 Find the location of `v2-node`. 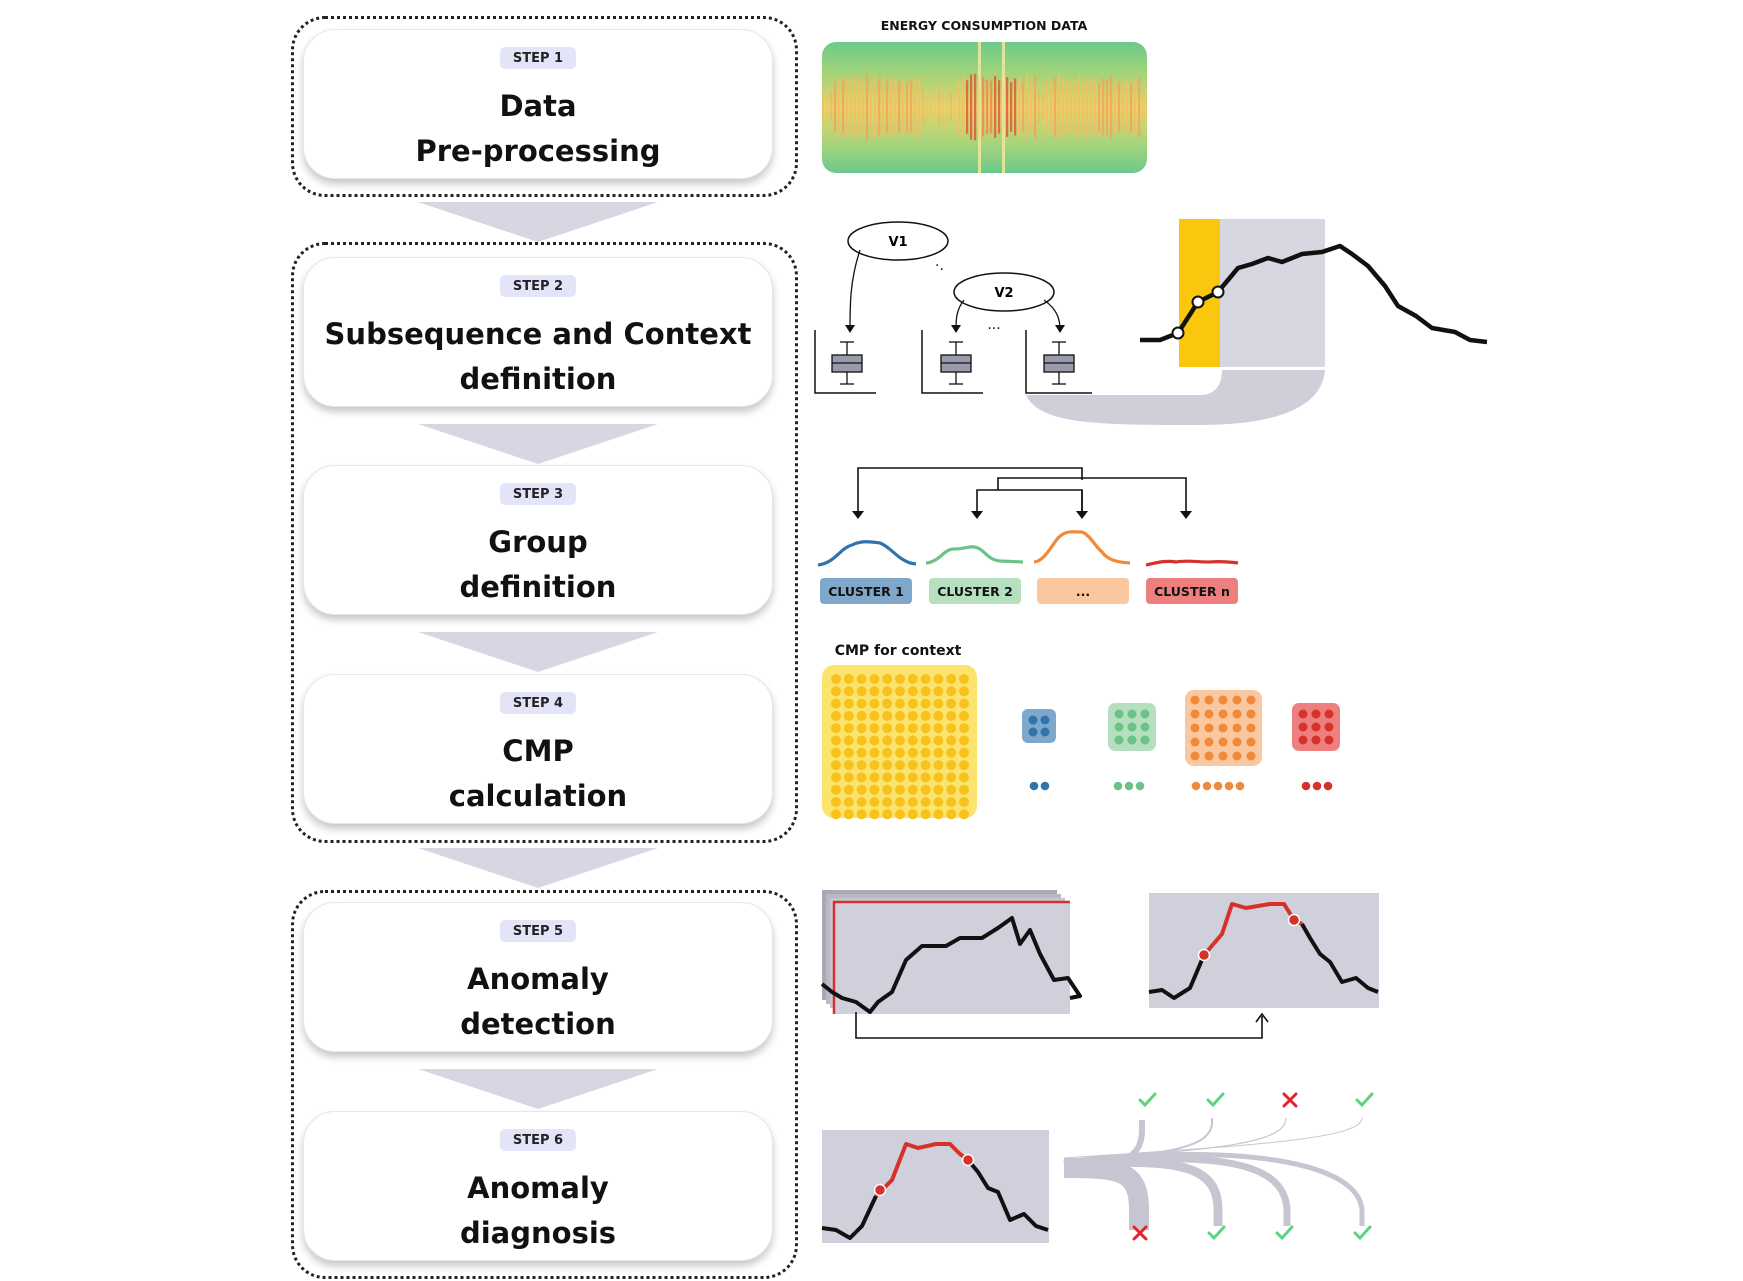

v2-node is located at coordinates (1004, 292).